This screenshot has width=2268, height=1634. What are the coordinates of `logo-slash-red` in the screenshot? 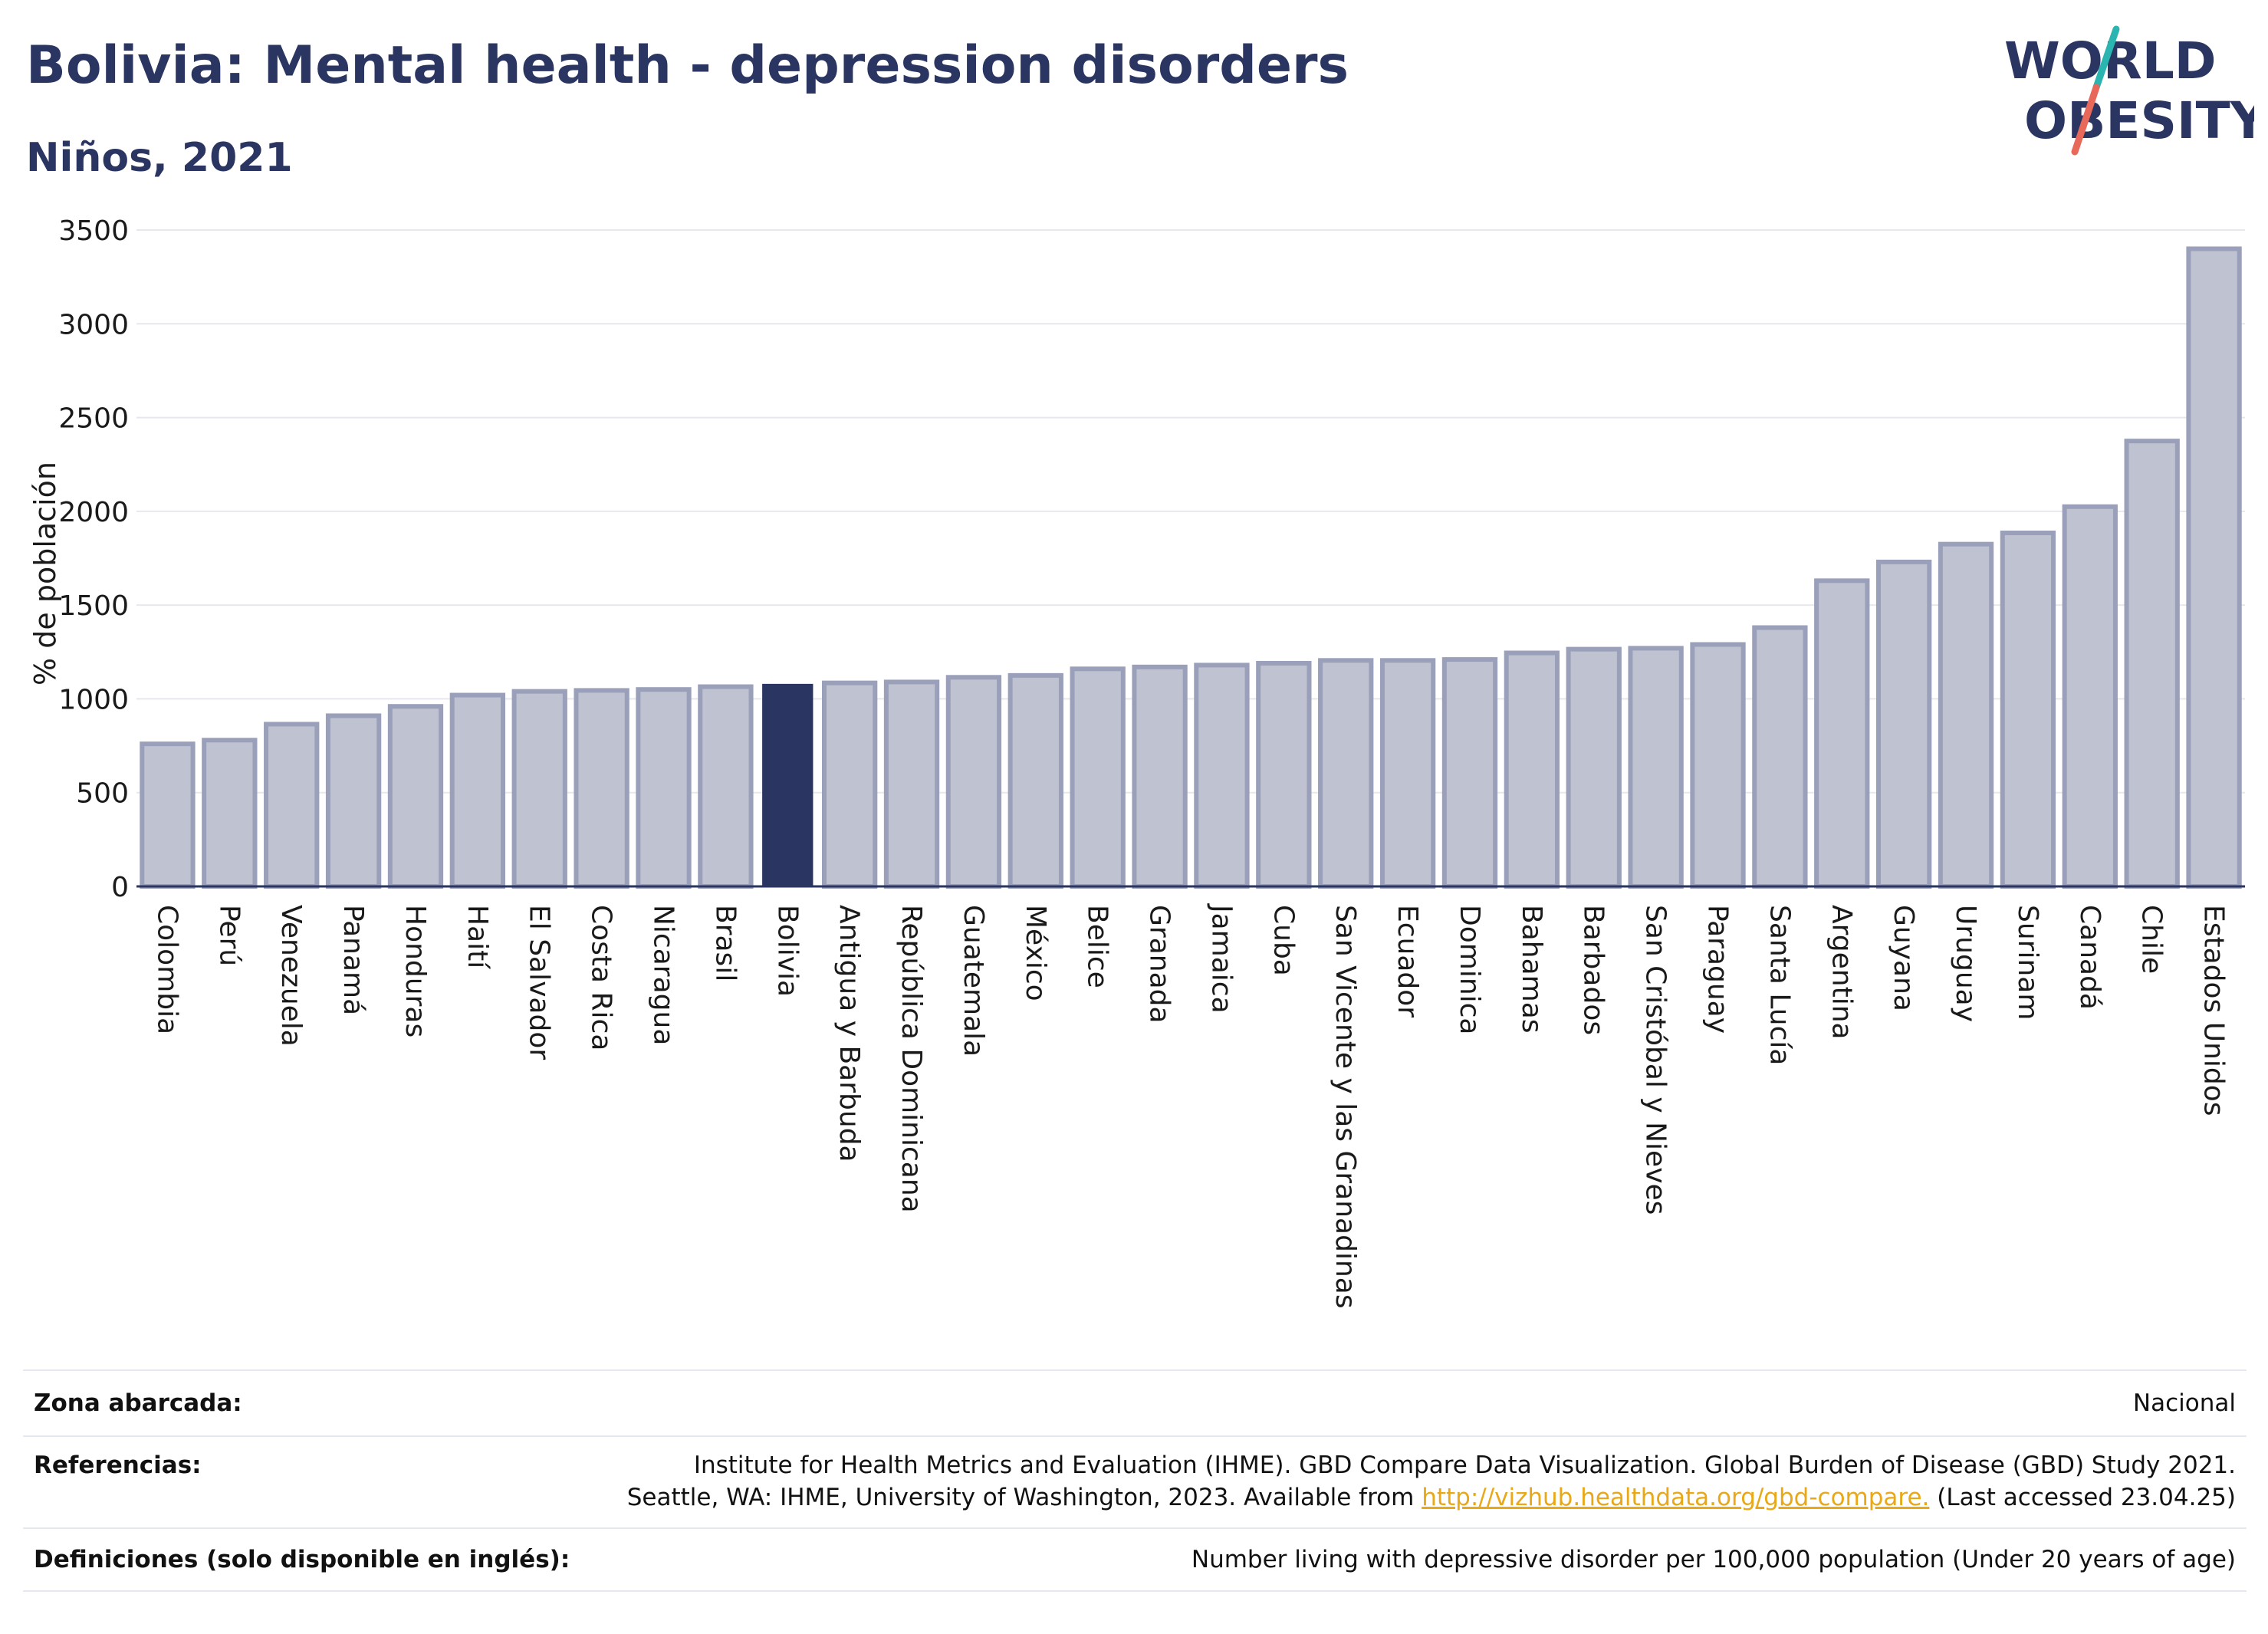 It's located at (2085, 120).